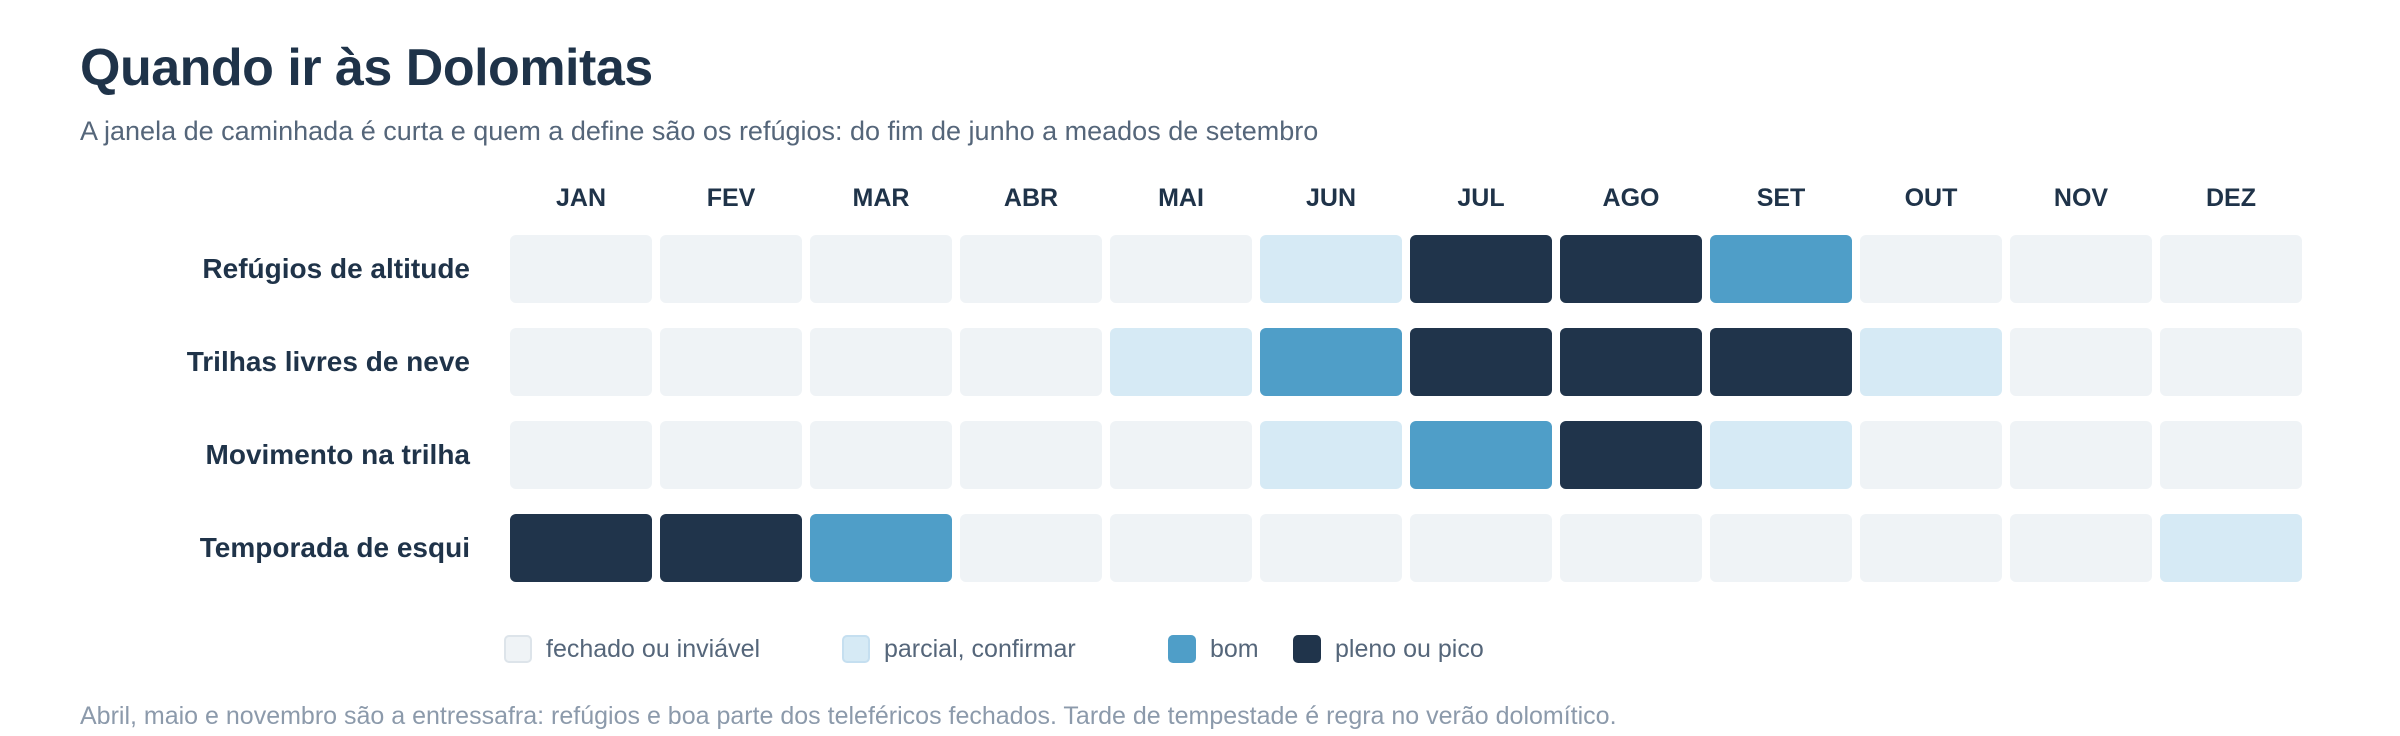 This screenshot has height=736, width=2400. I want to click on month-label: JUN, so click(1330, 198).